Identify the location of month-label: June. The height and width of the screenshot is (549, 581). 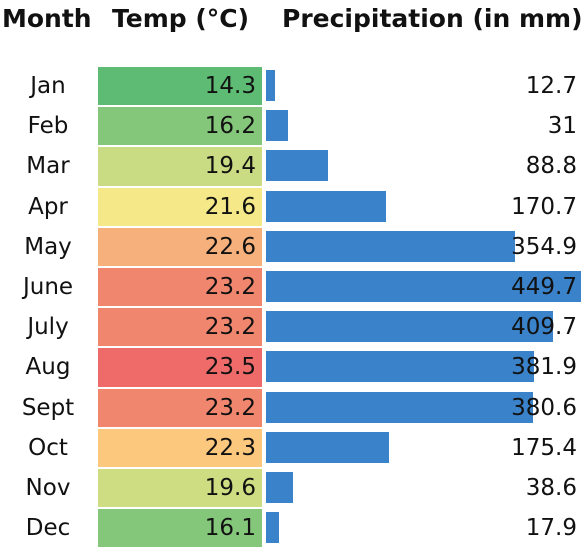
(48, 286).